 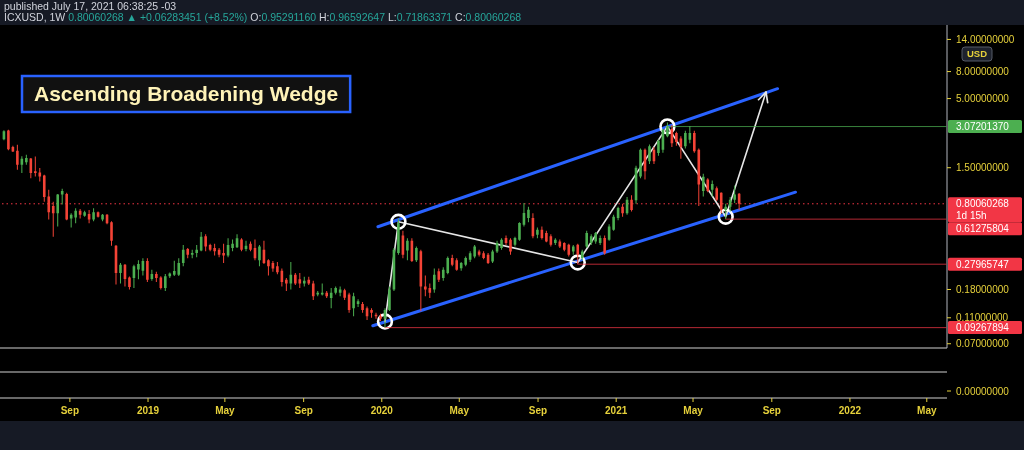 I want to click on y-axis-title: USD, so click(x=977, y=54).